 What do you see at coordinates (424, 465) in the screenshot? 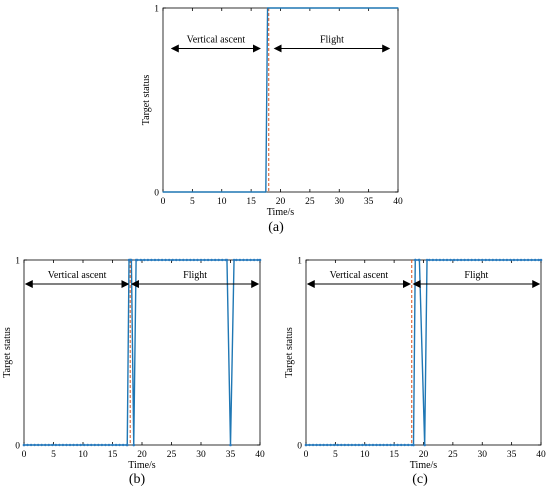
I see `x-axis-label: Time/s` at bounding box center [424, 465].